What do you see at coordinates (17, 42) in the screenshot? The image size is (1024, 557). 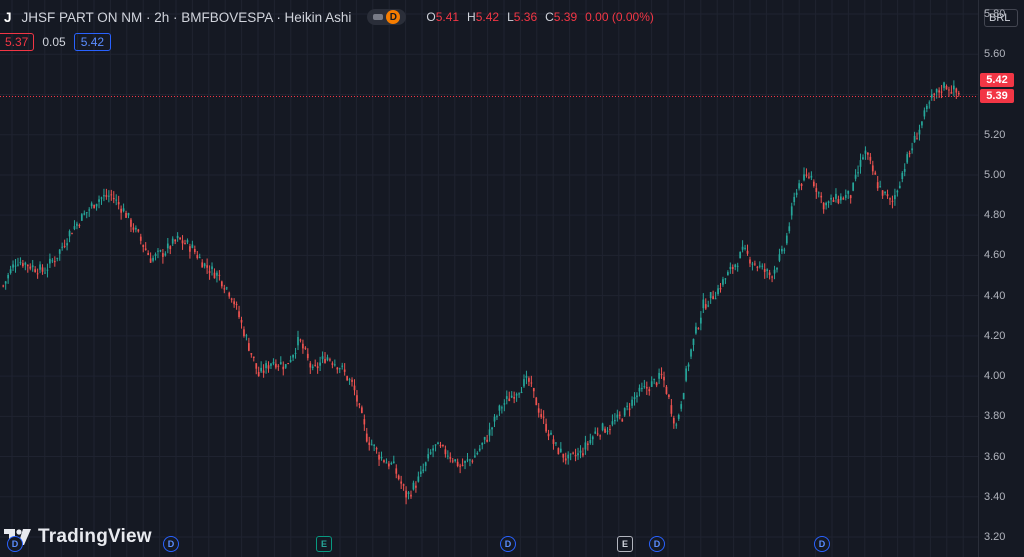 I see `sell-button: 5.37` at bounding box center [17, 42].